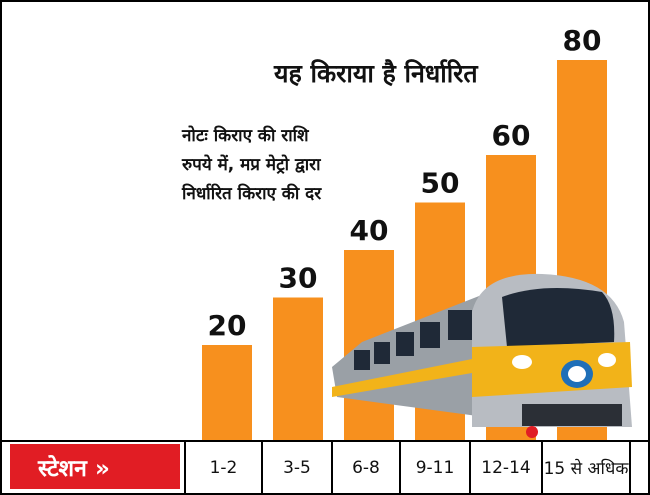 Image resolution: width=650 pixels, height=495 pixels. Describe the element at coordinates (511, 135) in the screenshot. I see `bar-value-label: 60` at that location.